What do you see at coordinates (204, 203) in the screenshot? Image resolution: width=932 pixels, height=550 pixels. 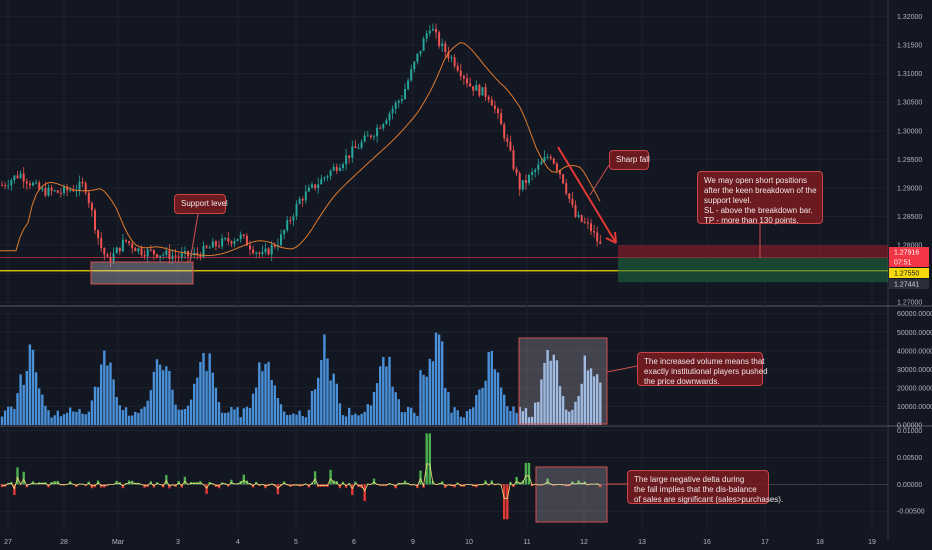 I see `support-level-text: Support level` at bounding box center [204, 203].